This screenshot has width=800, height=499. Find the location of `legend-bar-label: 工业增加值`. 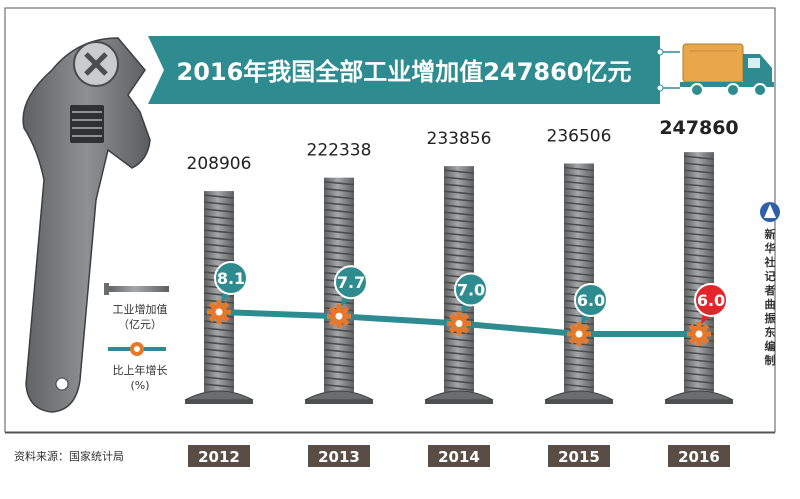

legend-bar-label: 工业增加值 is located at coordinates (140, 309).